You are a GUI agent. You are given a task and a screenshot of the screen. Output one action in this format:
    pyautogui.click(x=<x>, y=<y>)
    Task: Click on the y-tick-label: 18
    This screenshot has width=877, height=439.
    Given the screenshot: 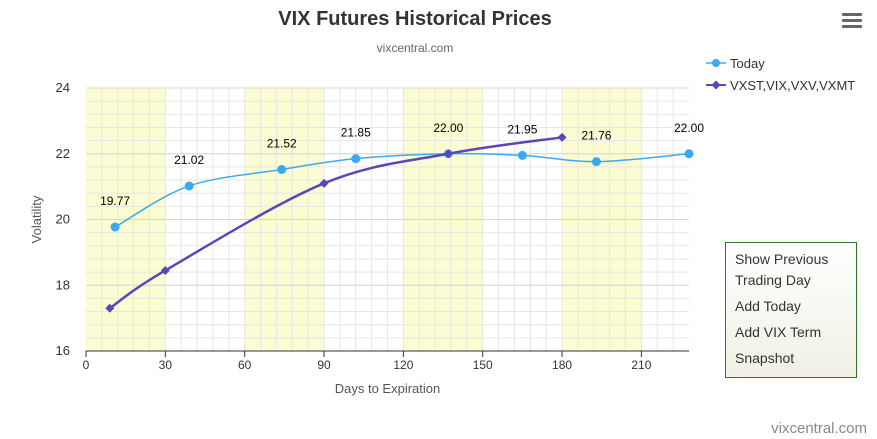 What is the action you would take?
    pyautogui.click(x=63, y=284)
    